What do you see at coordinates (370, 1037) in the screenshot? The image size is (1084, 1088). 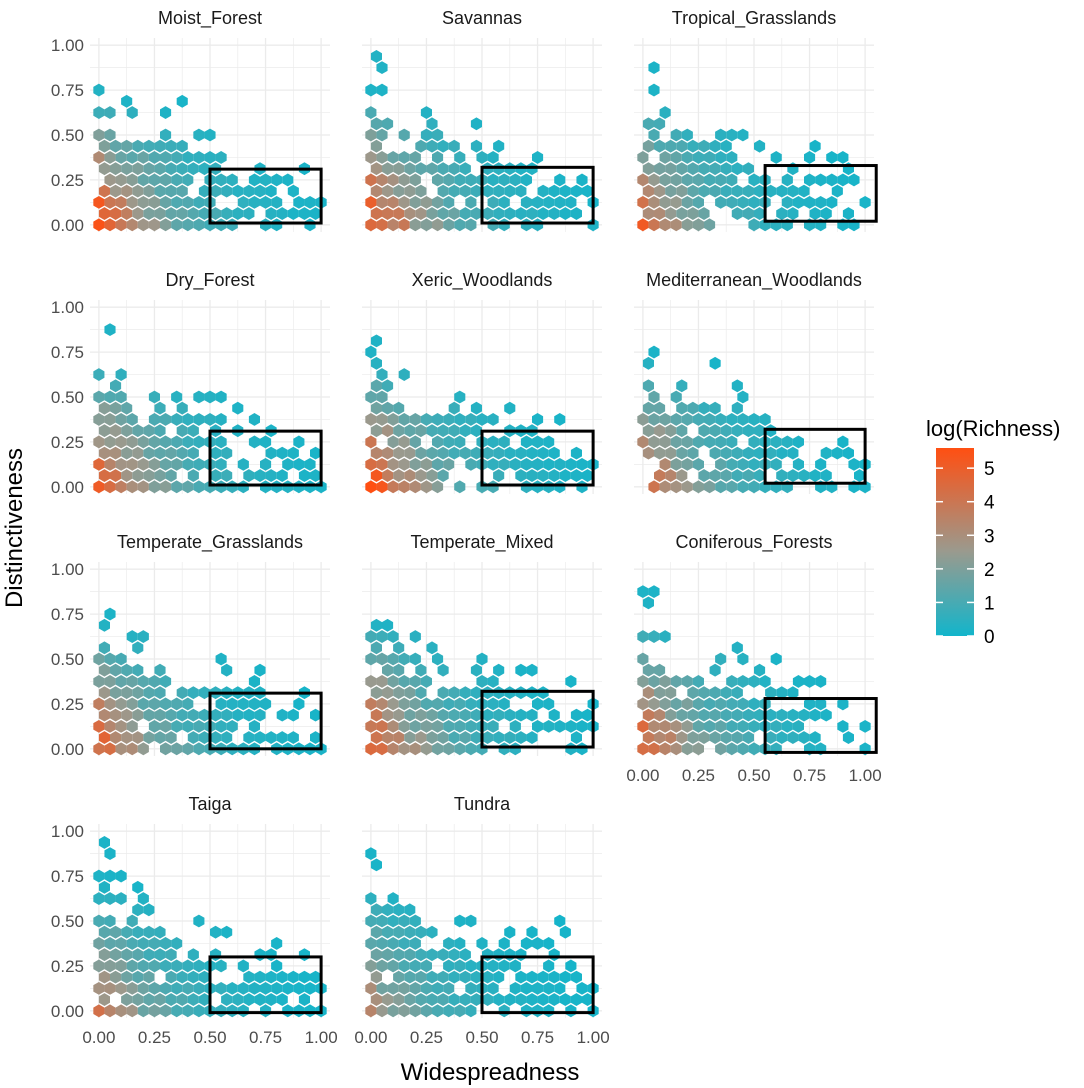 I see `x-tick-label: 0.00` at bounding box center [370, 1037].